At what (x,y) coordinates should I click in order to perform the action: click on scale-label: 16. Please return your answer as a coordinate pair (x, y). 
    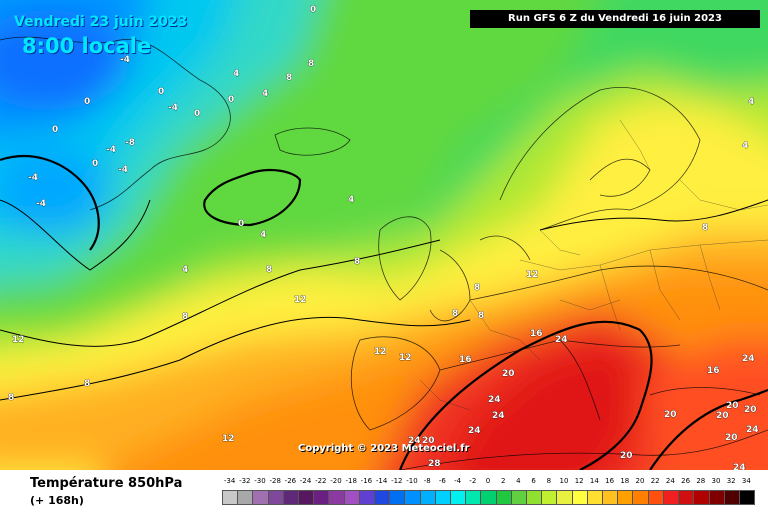
    Looking at the image, I should click on (610, 481).